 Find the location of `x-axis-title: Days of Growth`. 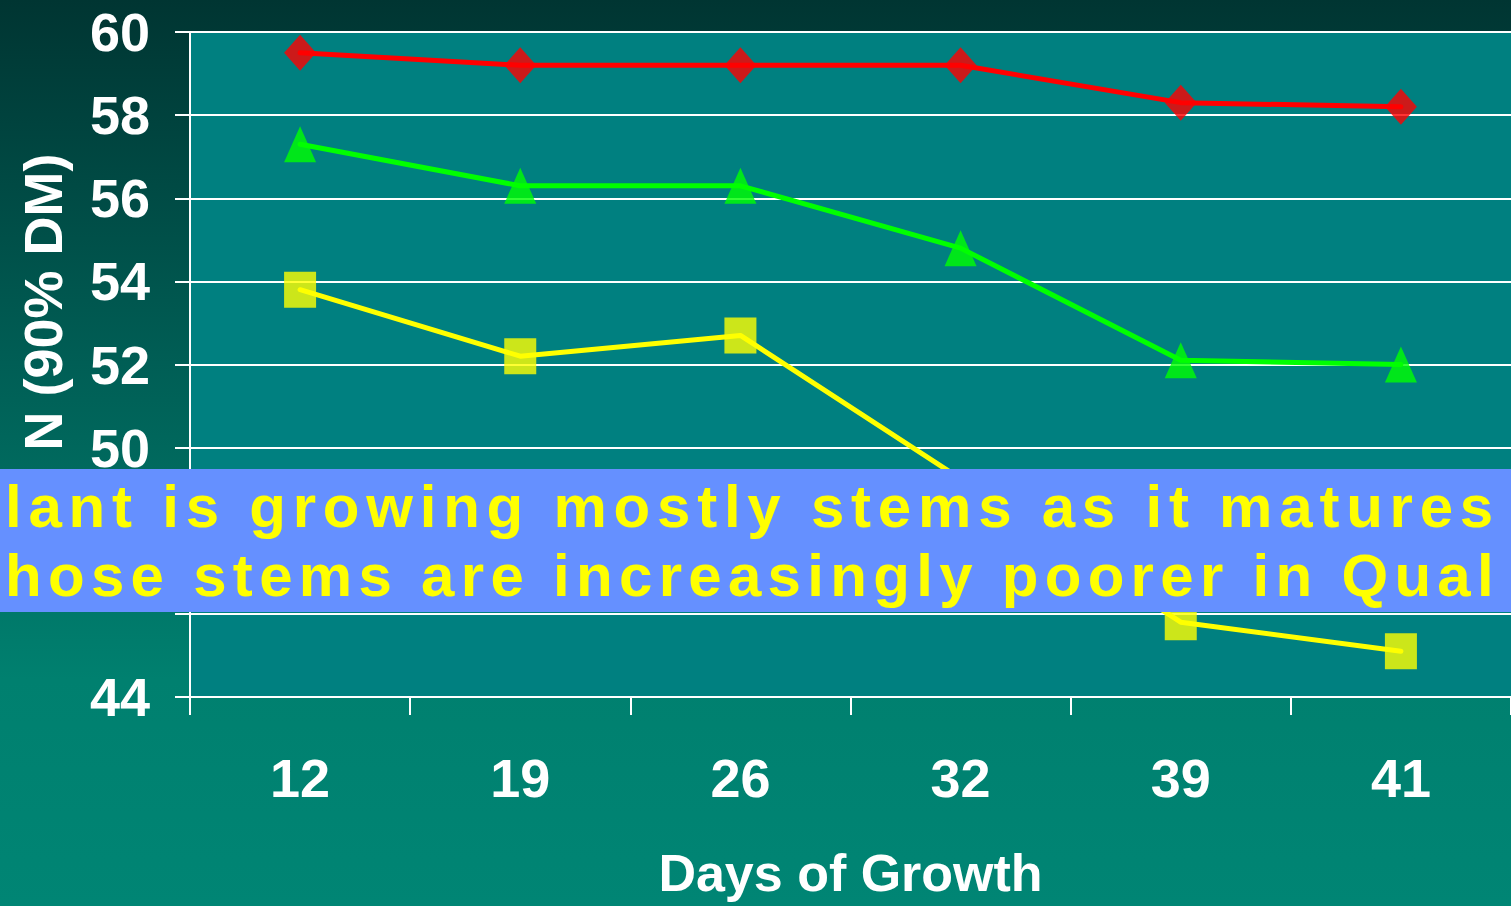

x-axis-title: Days of Growth is located at coordinates (850, 873).